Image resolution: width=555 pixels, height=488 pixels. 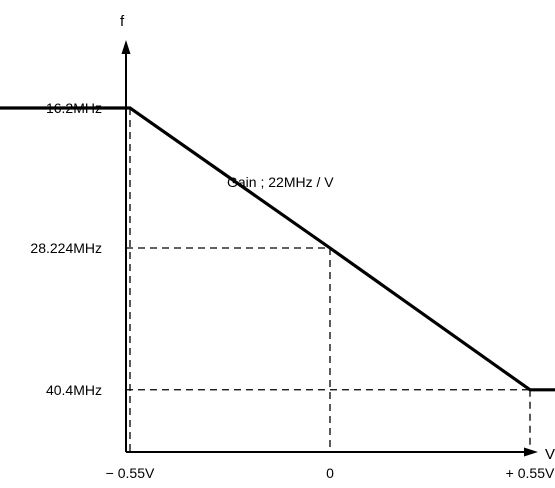 I want to click on x-tick-label-0: − 0.55V, so click(x=130, y=473).